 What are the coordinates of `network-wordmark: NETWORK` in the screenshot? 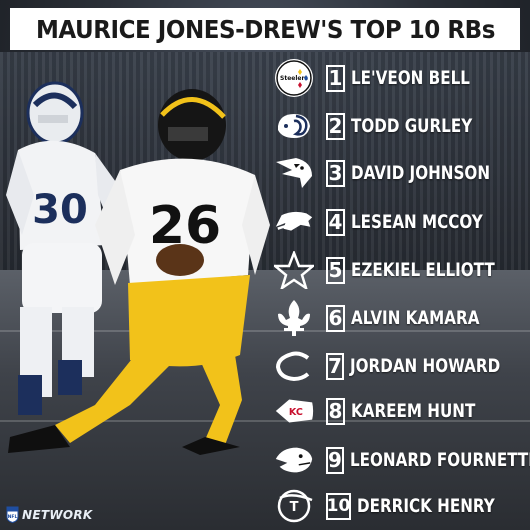 It's located at (57, 514).